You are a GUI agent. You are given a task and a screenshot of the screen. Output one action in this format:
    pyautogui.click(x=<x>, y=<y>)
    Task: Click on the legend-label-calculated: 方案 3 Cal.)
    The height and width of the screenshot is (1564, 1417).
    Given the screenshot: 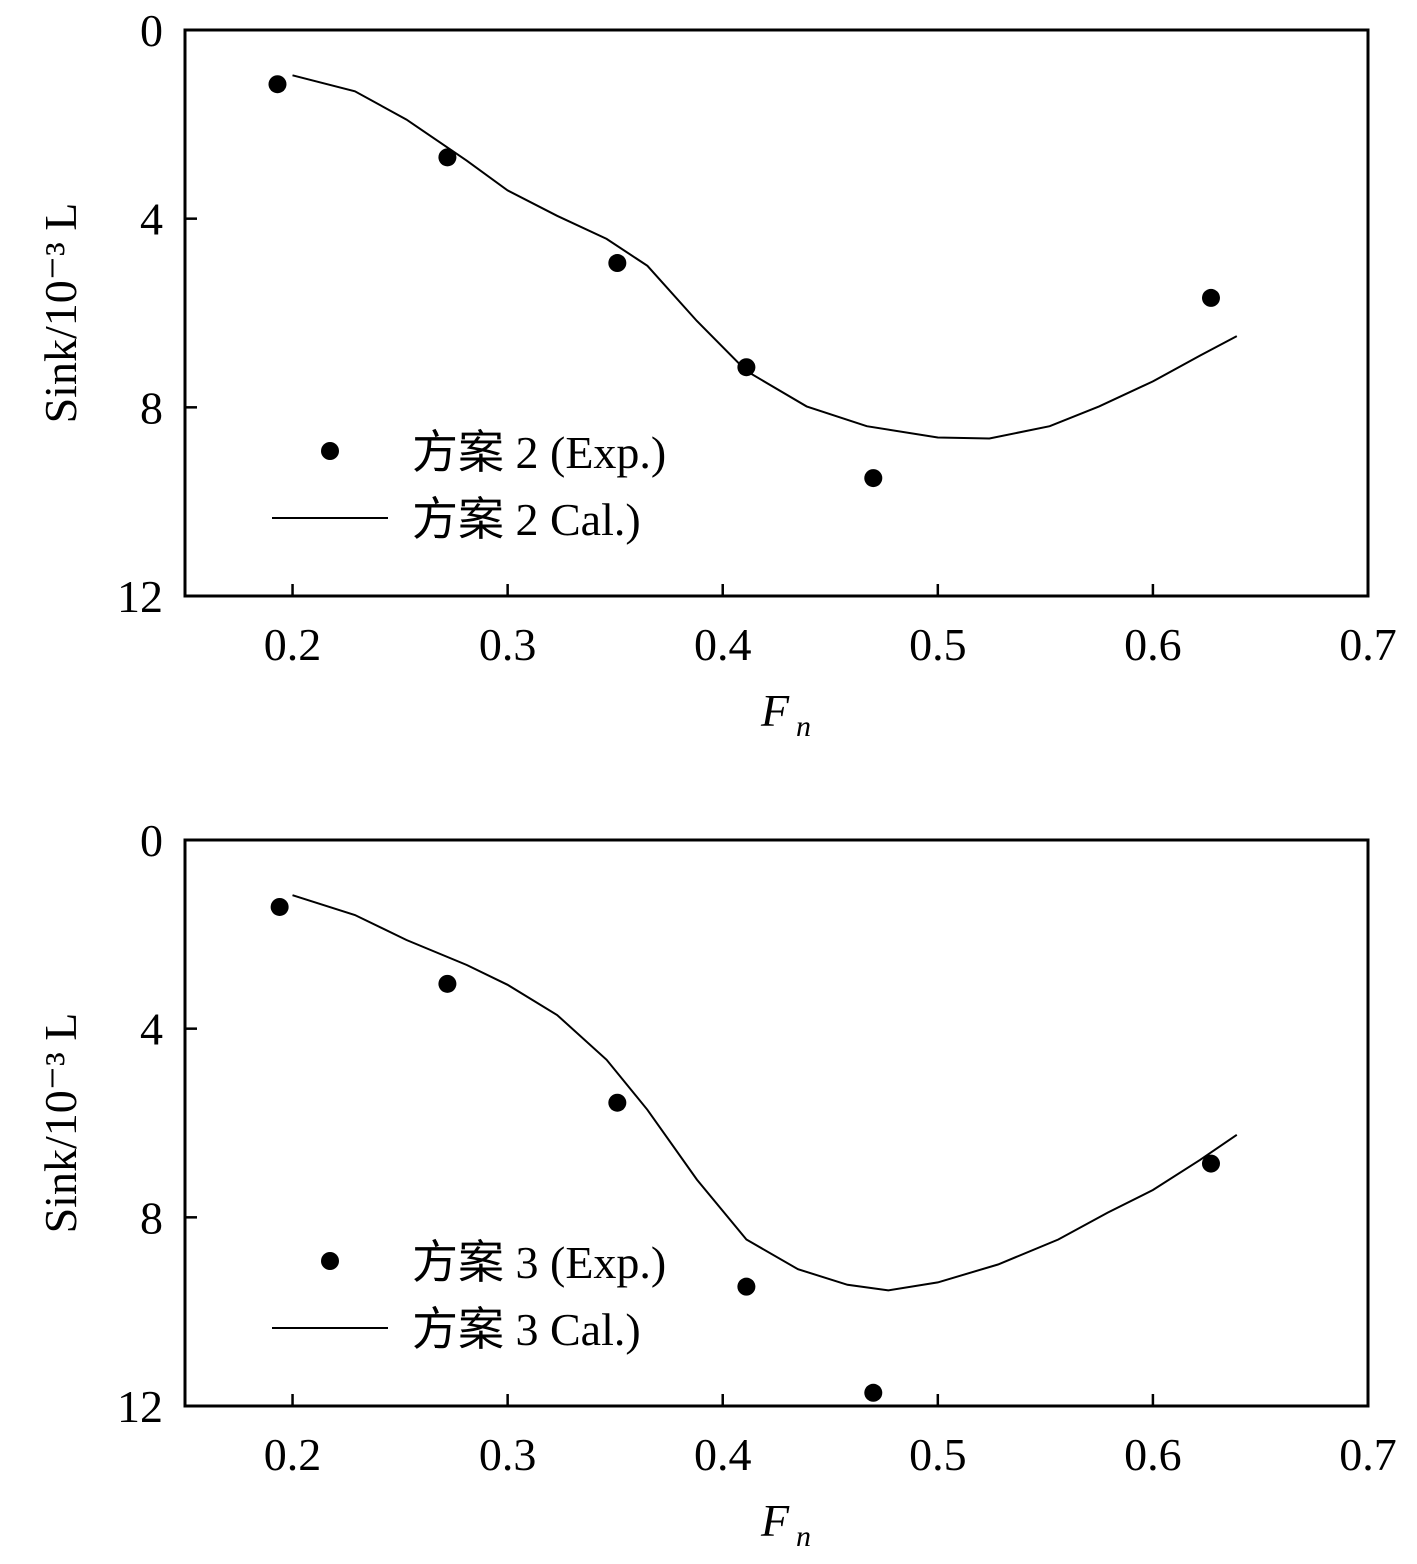 What is the action you would take?
    pyautogui.click(x=526, y=1329)
    